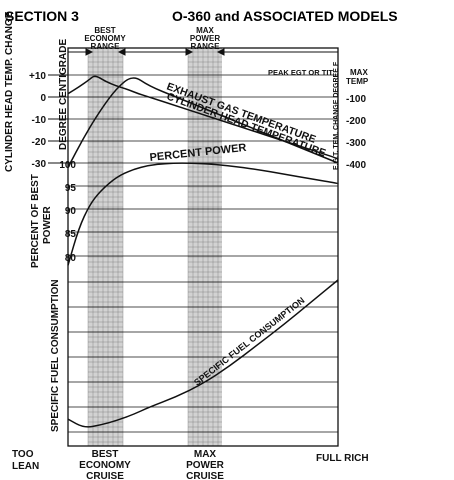 The height and width of the screenshot is (480, 454). What do you see at coordinates (356, 99) in the screenshot?
I see `egt-tick-label: -100` at bounding box center [356, 99].